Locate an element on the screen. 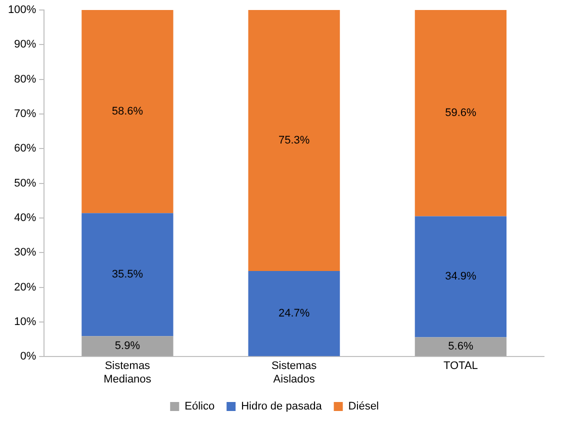  y-tick-label: 60% is located at coordinates (25, 148).